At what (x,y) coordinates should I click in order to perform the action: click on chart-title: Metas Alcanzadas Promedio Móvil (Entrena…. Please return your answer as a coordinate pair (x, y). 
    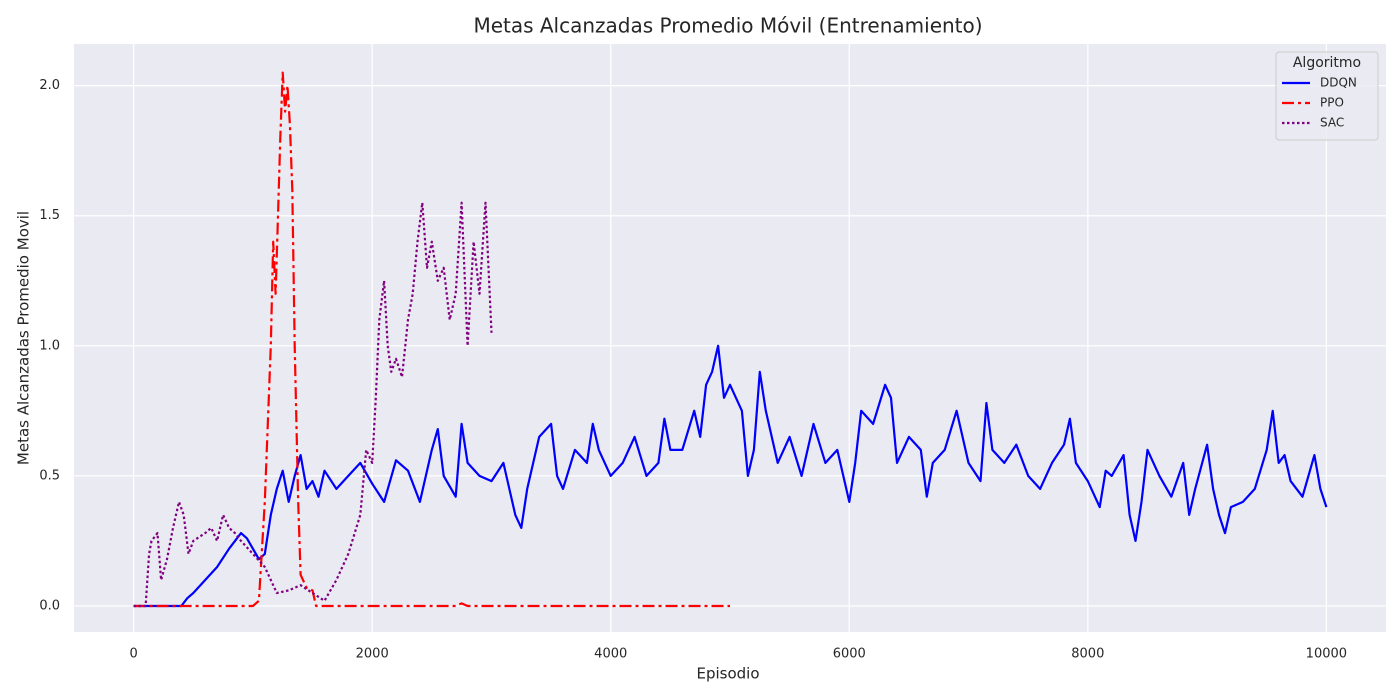
    Looking at the image, I should click on (727, 26).